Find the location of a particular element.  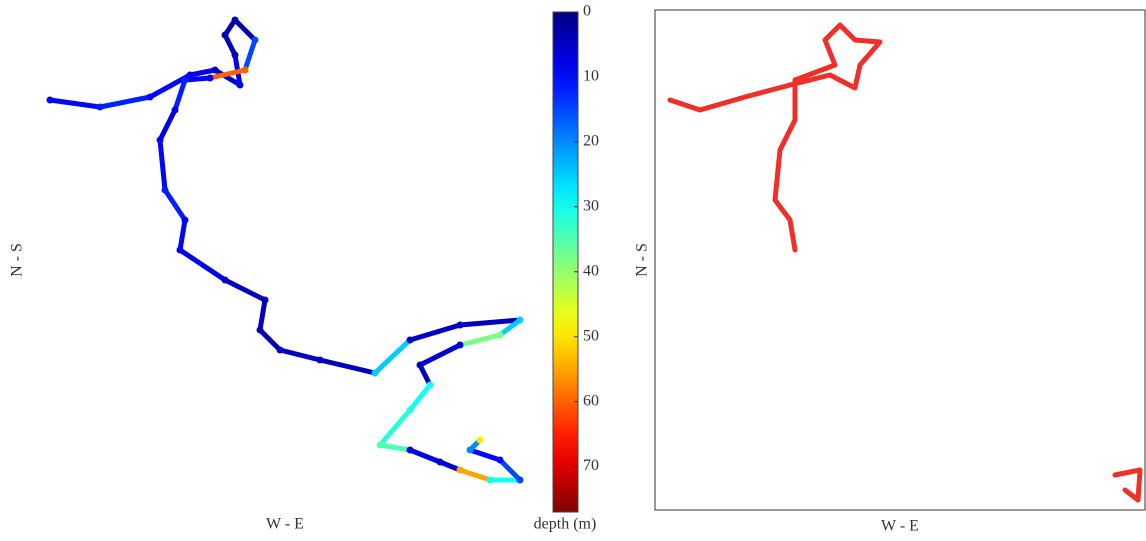

colorbar-tick-label: 60 is located at coordinates (591, 400).